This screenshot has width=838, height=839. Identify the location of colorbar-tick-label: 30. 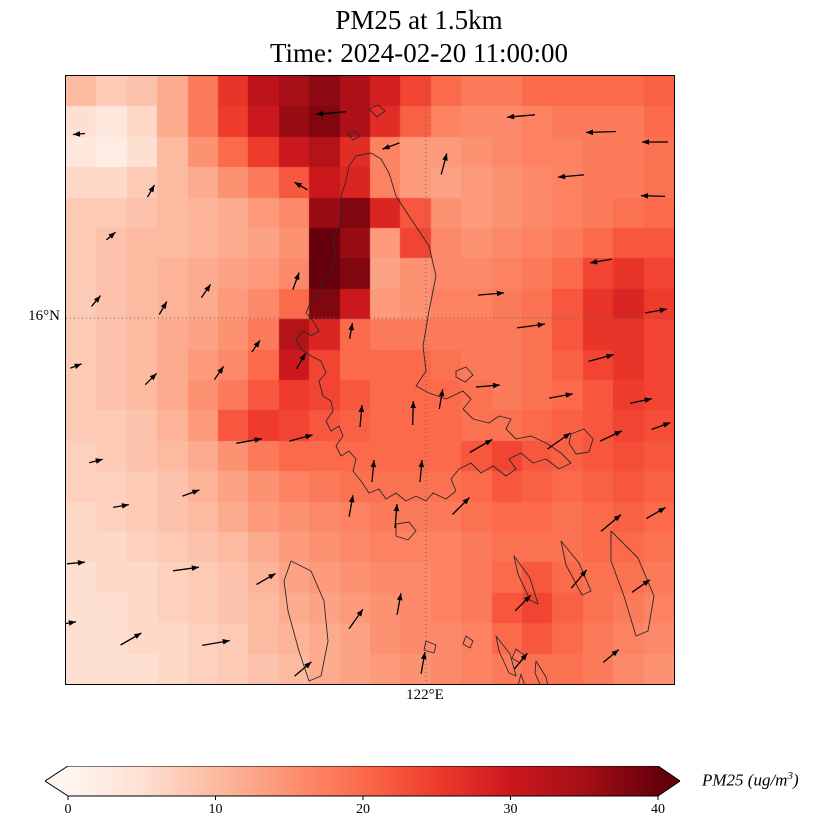
(510, 809).